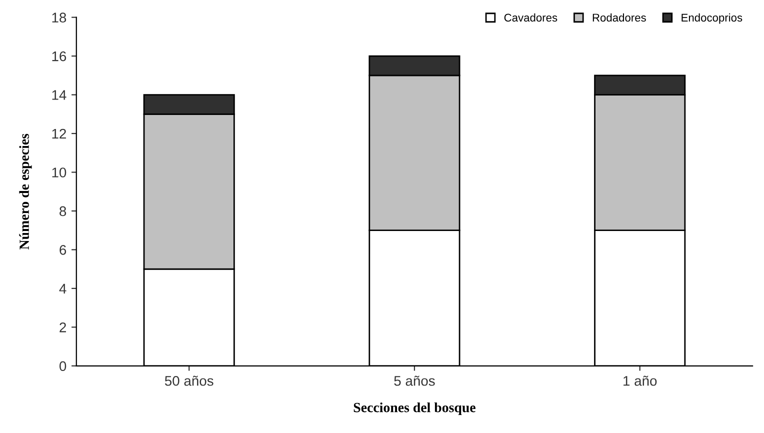  Describe the element at coordinates (640, 381) in the screenshot. I see `x-tick-label: 1 año` at that location.